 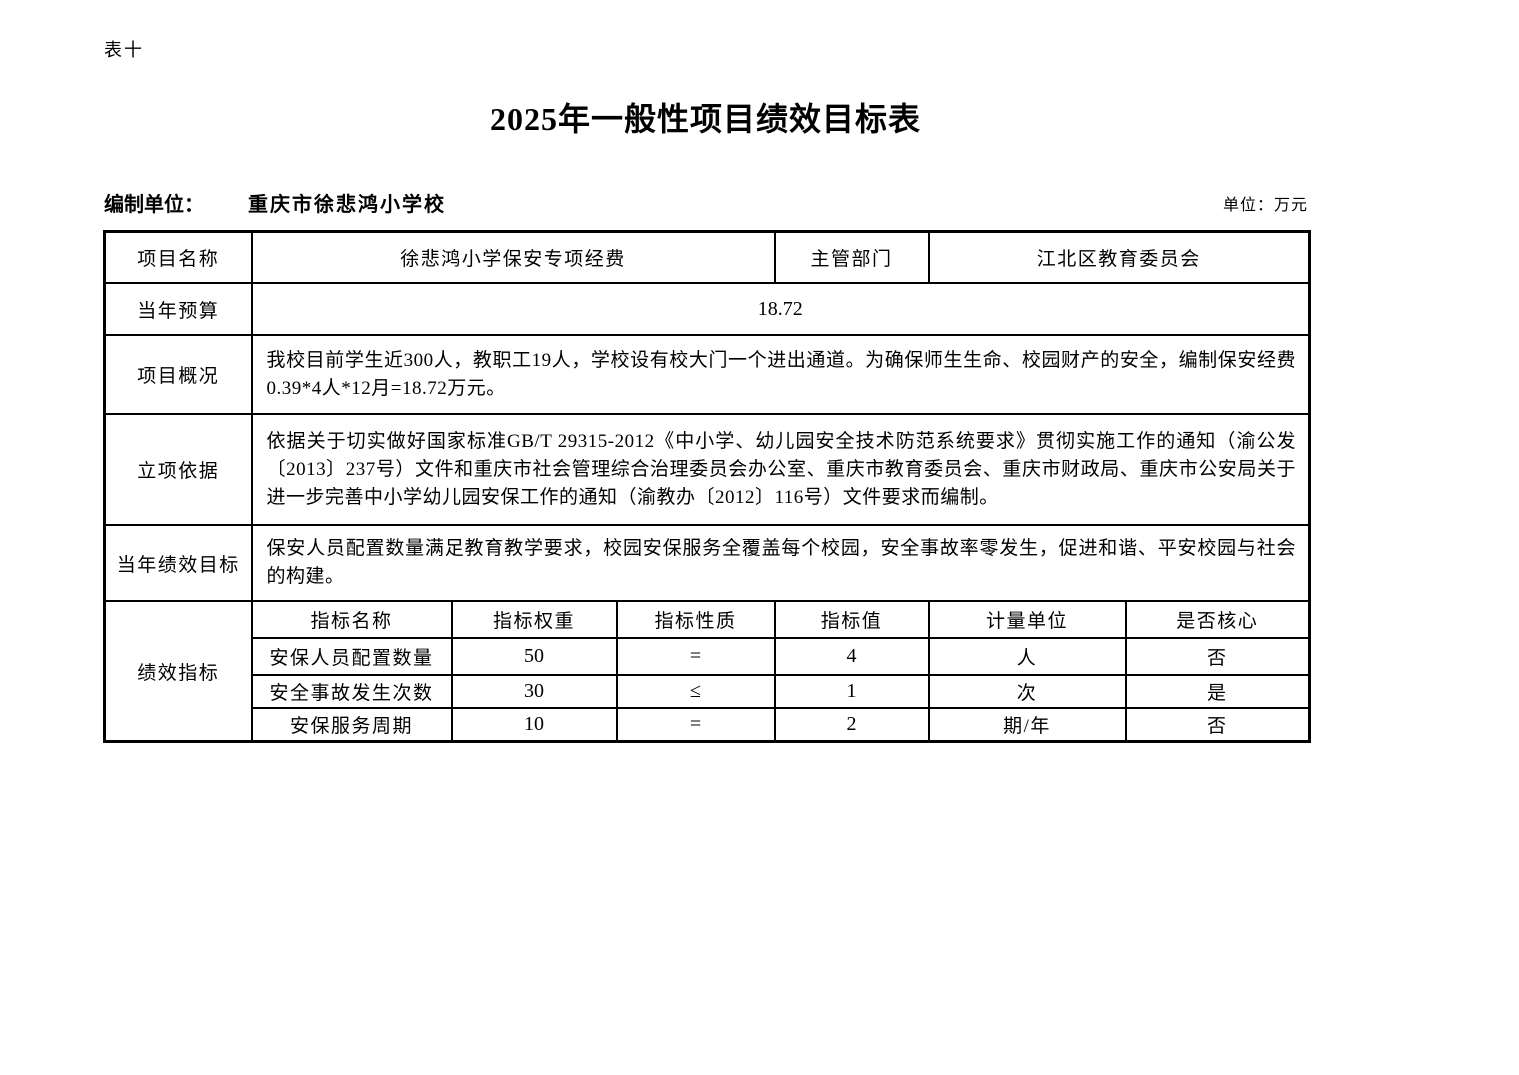 I want to click on meta-row: 编制单位： 重庆市徐悲鸿小学校 单位：万元, so click(x=706, y=202).